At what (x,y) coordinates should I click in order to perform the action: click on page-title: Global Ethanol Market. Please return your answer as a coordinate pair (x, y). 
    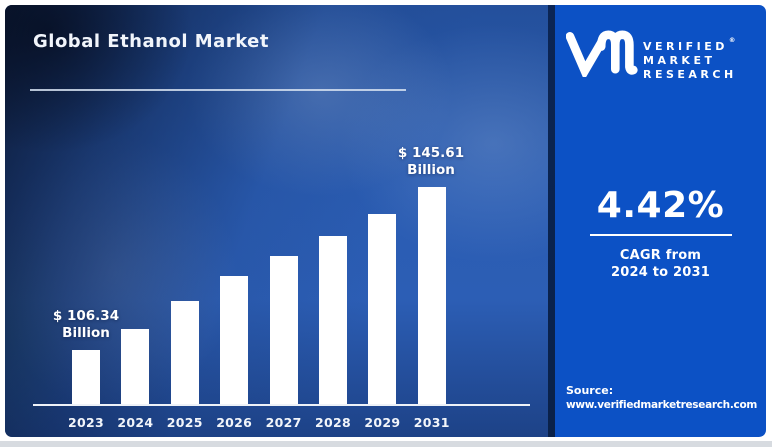
    Looking at the image, I should click on (151, 41).